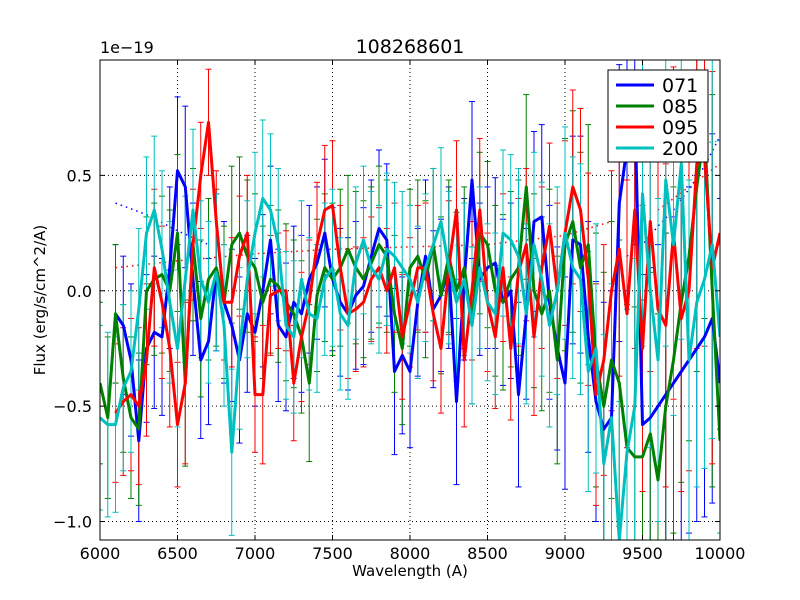 Image resolution: width=800 pixels, height=600 pixels. Describe the element at coordinates (565, 553) in the screenshot. I see `x-tick-label: 9000` at that location.